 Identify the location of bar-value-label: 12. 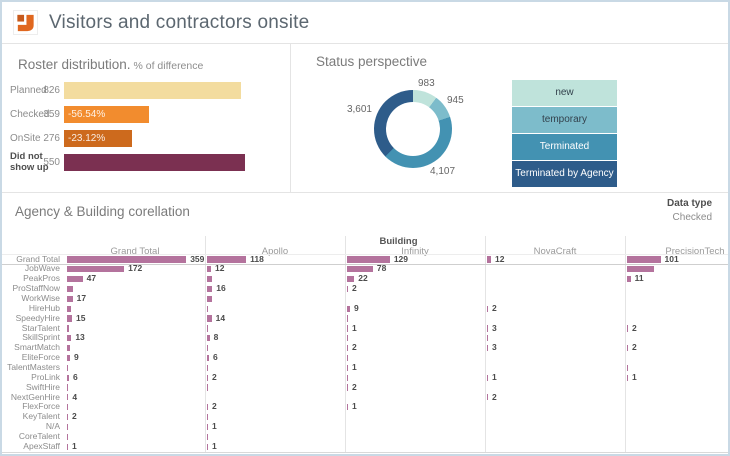
(499, 258).